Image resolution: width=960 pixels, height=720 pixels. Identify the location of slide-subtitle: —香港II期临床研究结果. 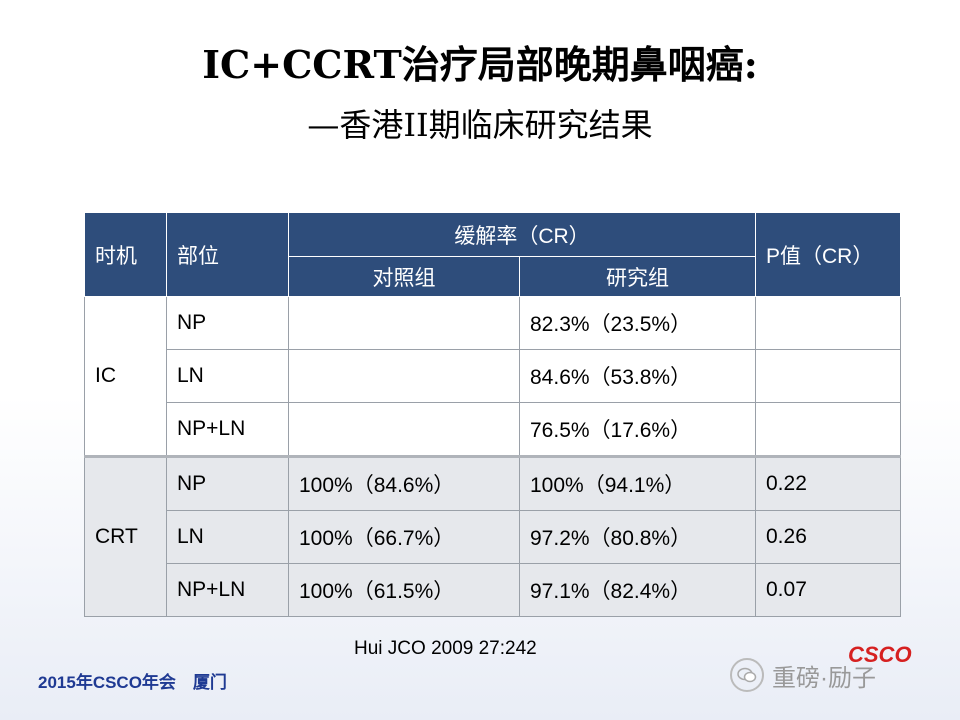
(480, 125).